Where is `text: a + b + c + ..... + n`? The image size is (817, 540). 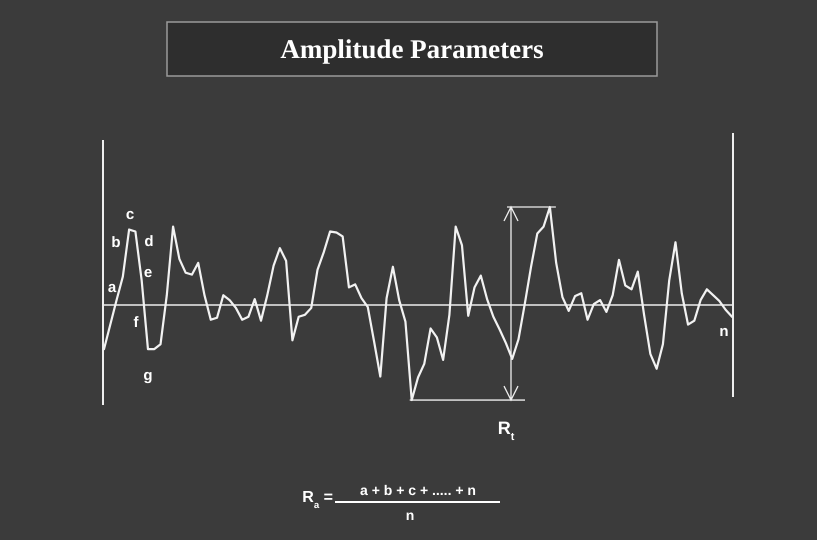 text: a + b + c + ..... + n is located at coordinates (418, 490).